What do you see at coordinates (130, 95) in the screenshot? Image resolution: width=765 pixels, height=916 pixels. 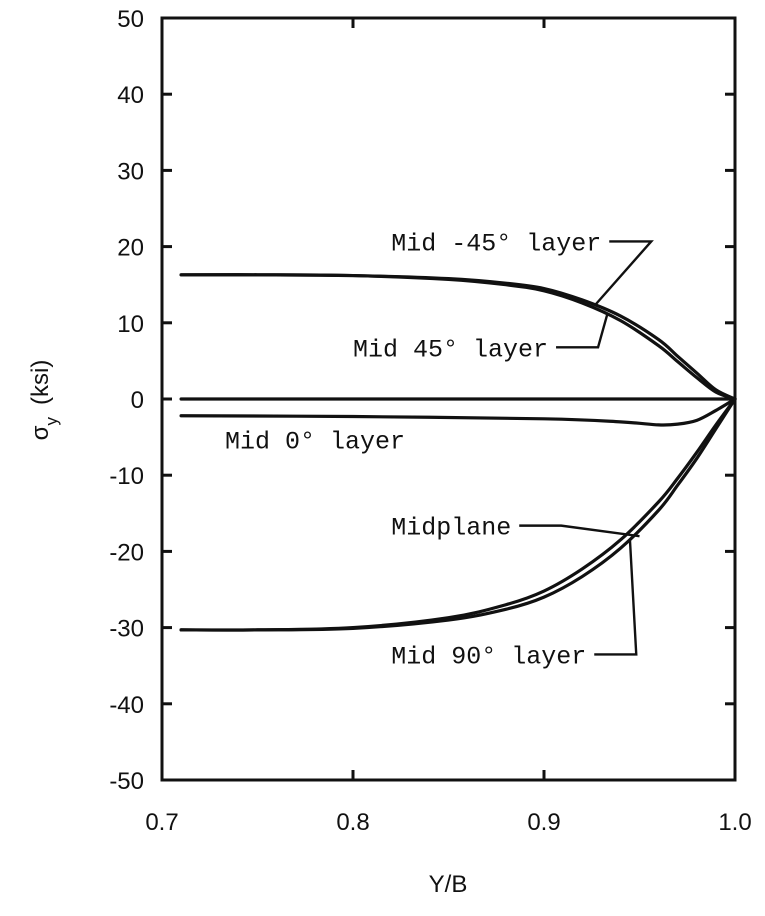 I see `y-tick-label: 40` at bounding box center [130, 95].